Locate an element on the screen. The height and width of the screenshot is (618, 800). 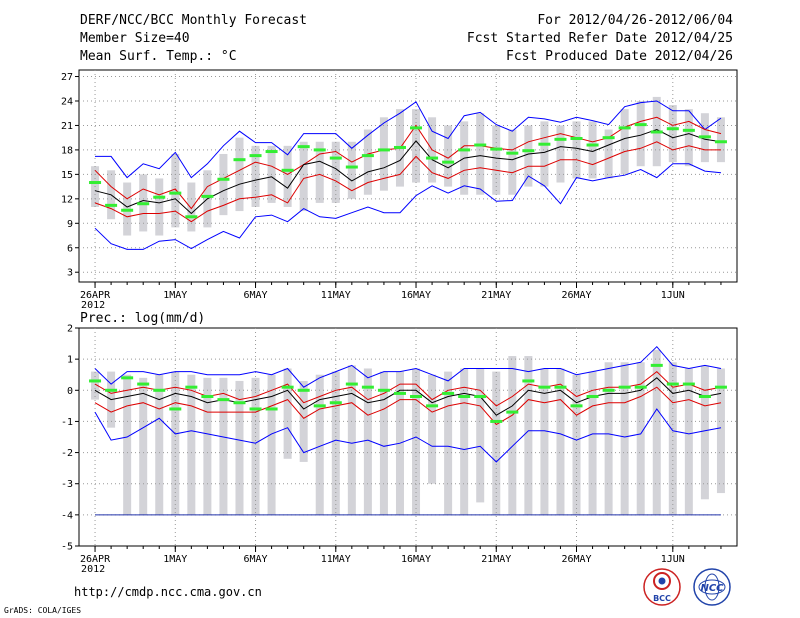
ncc-logo-text: NCC is located at coordinates (712, 588).